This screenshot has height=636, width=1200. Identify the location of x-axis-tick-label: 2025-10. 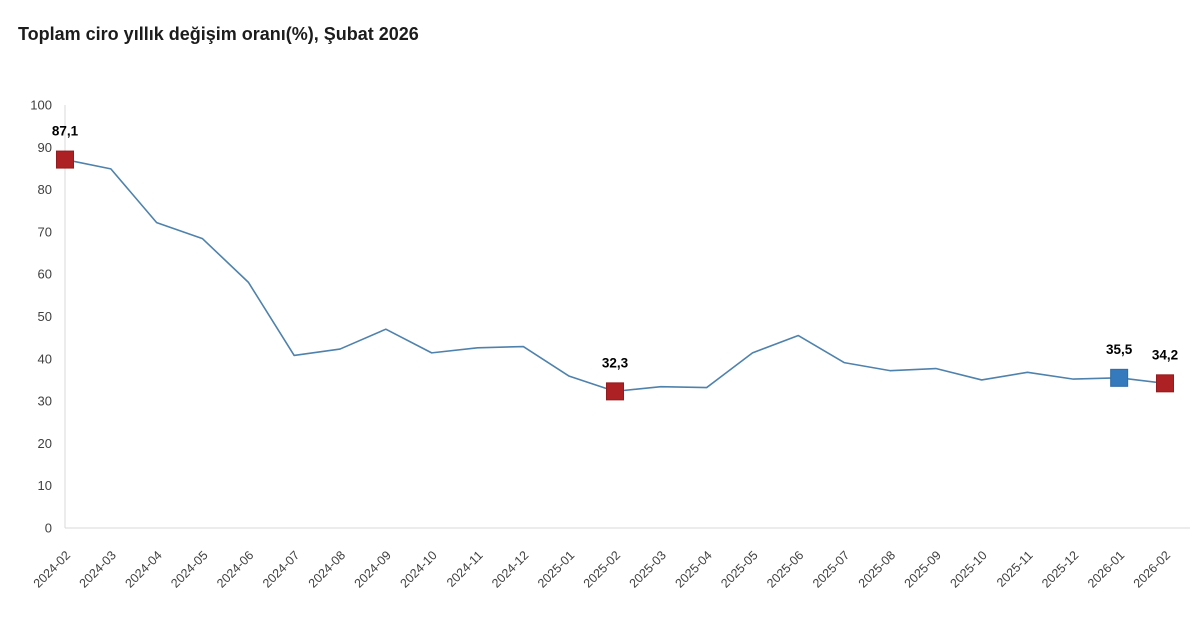
(968, 569).